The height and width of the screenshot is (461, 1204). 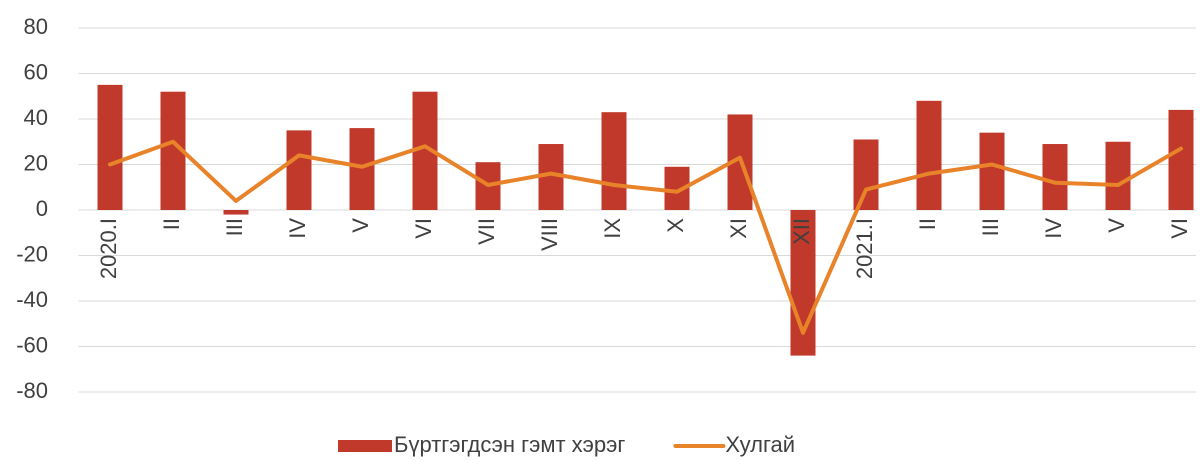 I want to click on y-tick-label: -60, so click(x=32, y=344).